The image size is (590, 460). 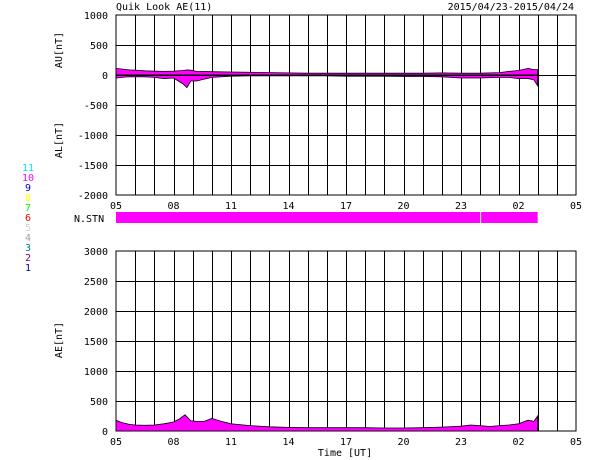 What do you see at coordinates (28, 268) in the screenshot?
I see `legend-item: 1` at bounding box center [28, 268].